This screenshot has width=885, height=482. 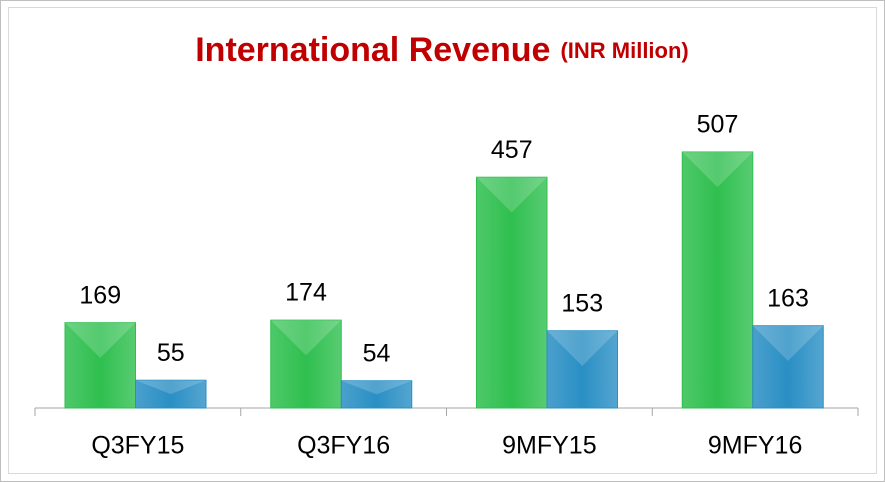 What do you see at coordinates (549, 446) in the screenshot?
I see `x-tick-label: 9MFY15` at bounding box center [549, 446].